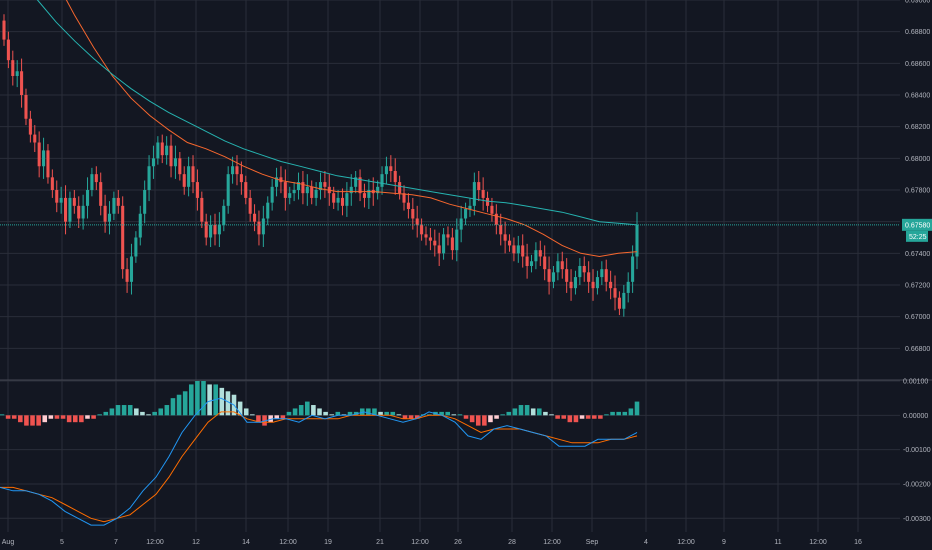 The image size is (932, 550). Describe the element at coordinates (458, 542) in the screenshot. I see `time-tick-label: 26` at that location.